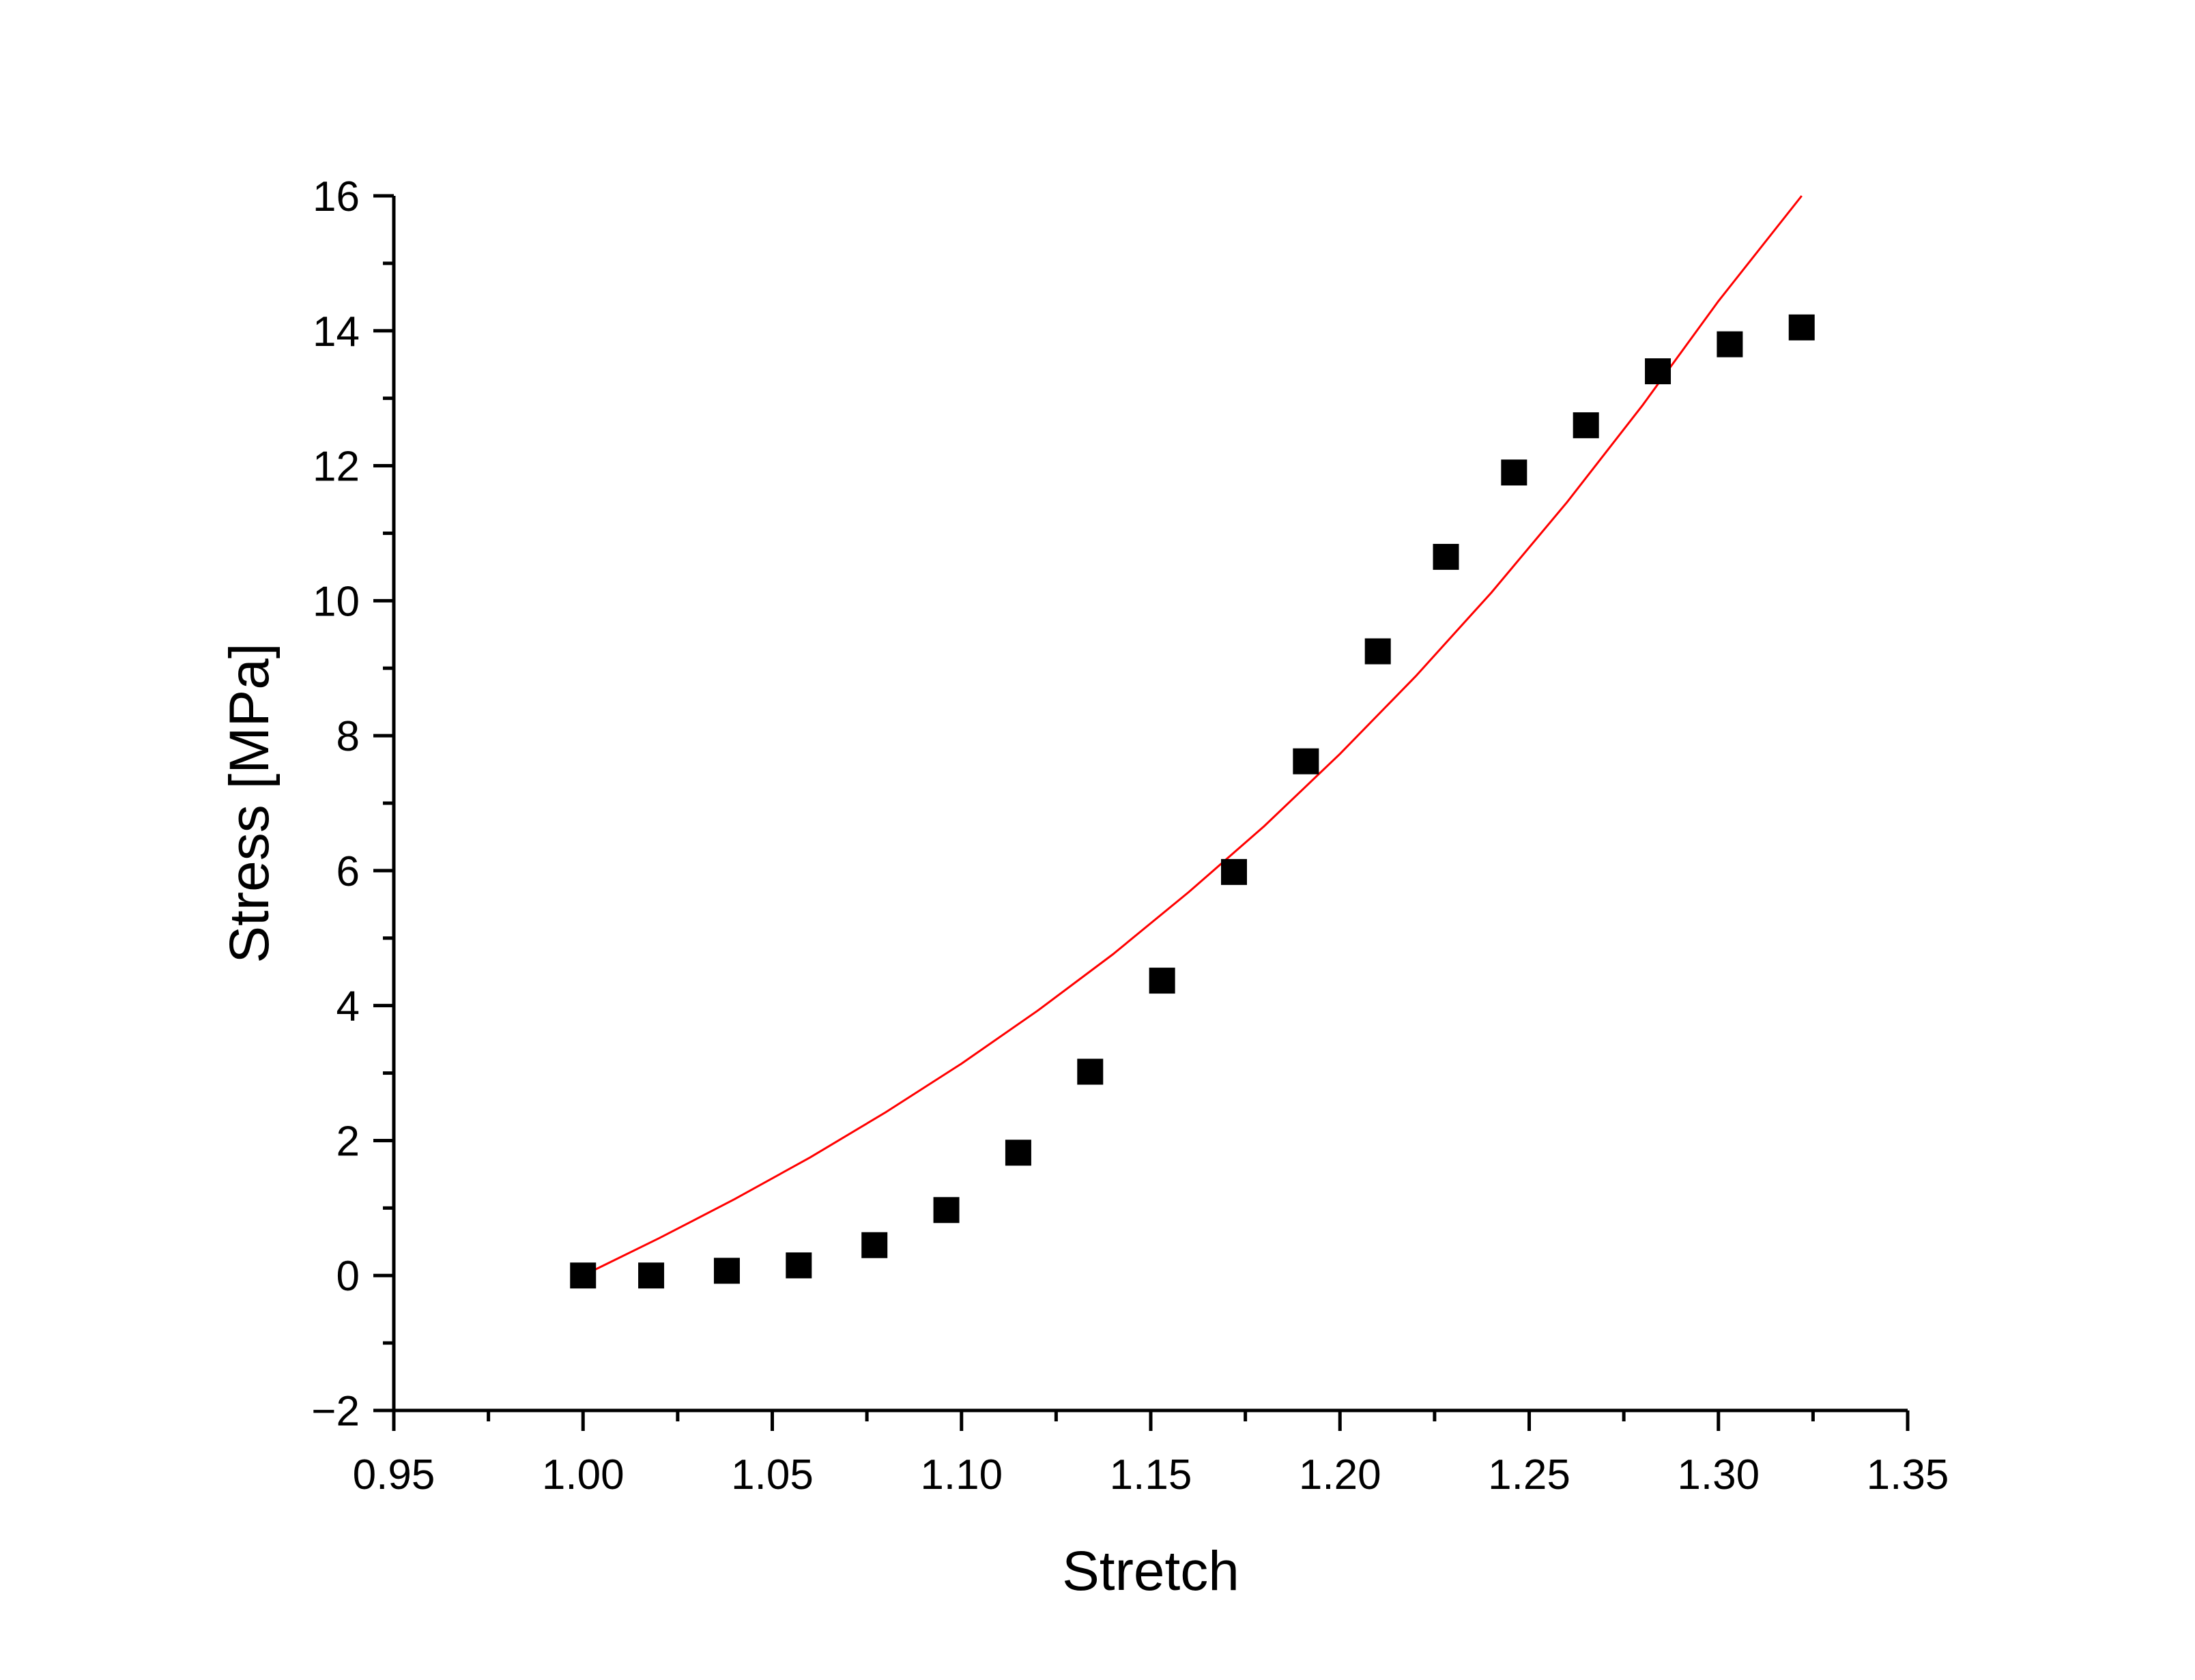  What do you see at coordinates (348, 1141) in the screenshot?
I see `y-tick-label: 2` at bounding box center [348, 1141].